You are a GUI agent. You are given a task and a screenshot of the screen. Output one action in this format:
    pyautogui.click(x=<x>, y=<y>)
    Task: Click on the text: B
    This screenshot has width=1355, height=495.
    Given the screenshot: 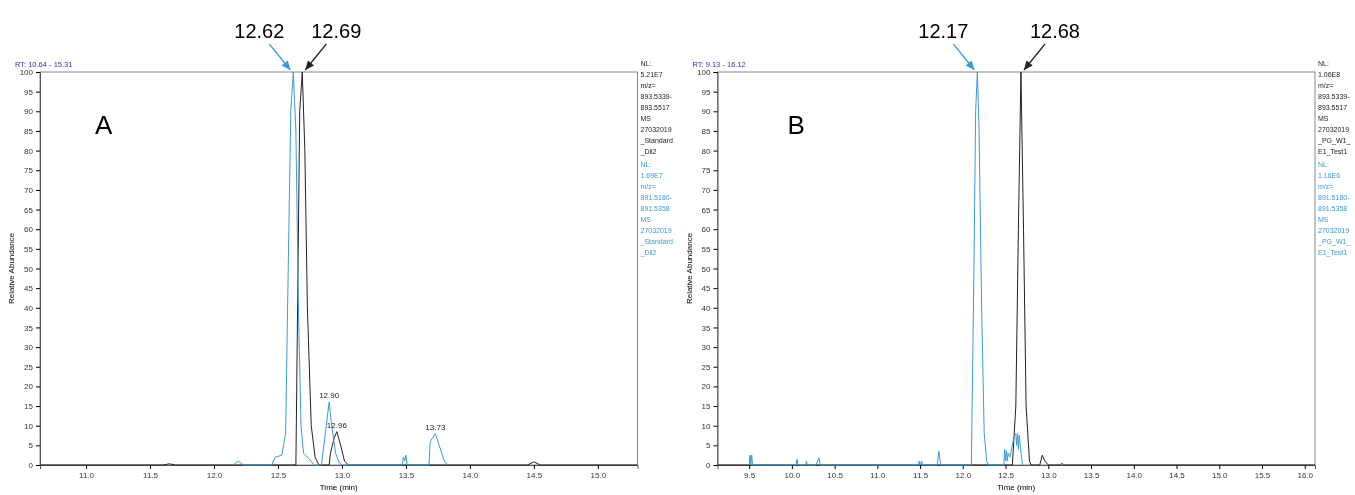 What is the action you would take?
    pyautogui.click(x=796, y=125)
    